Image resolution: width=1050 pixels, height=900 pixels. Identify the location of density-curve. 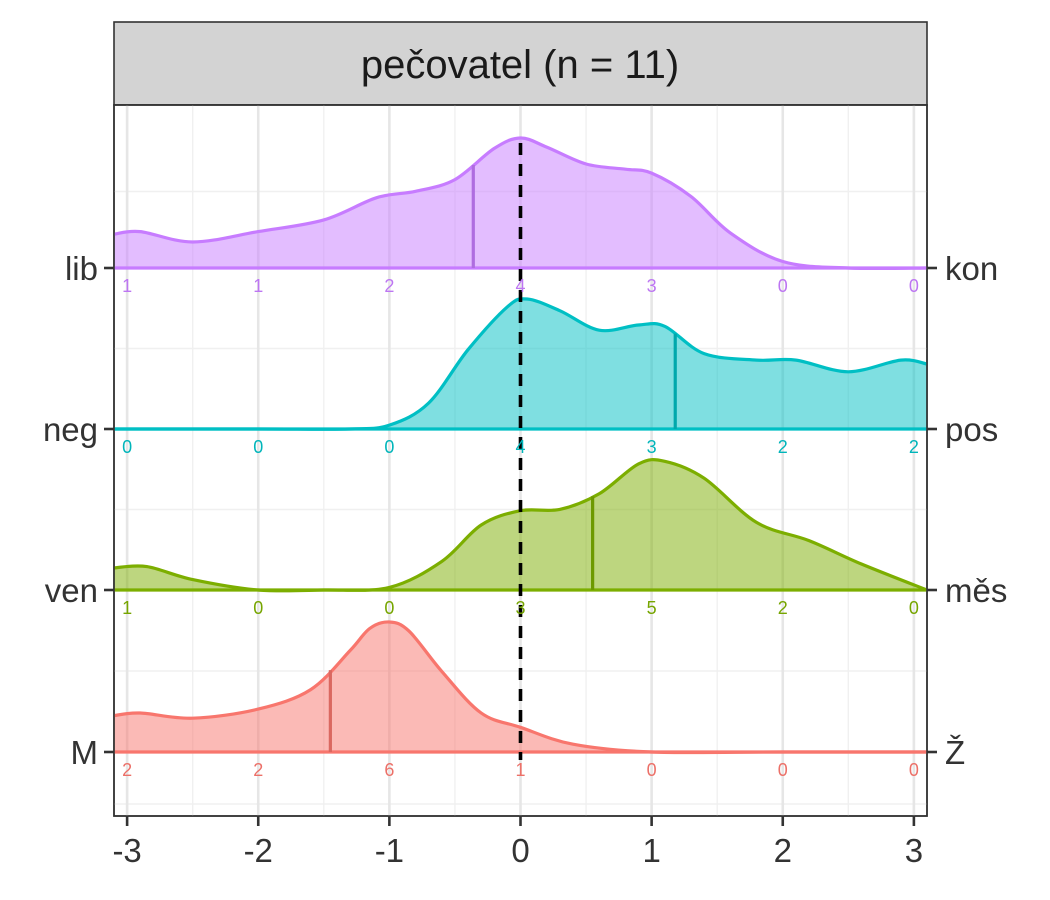
(520, 203).